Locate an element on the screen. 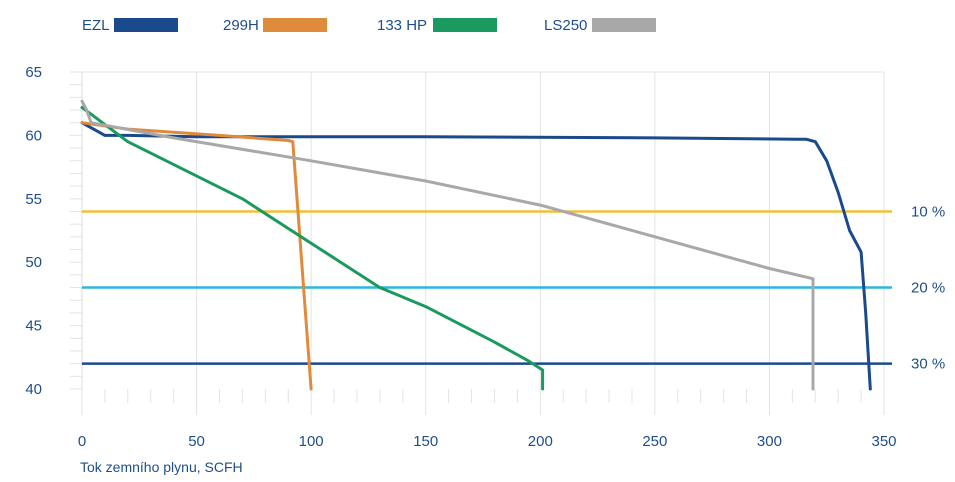  x-tick-label: 50 is located at coordinates (196, 441).